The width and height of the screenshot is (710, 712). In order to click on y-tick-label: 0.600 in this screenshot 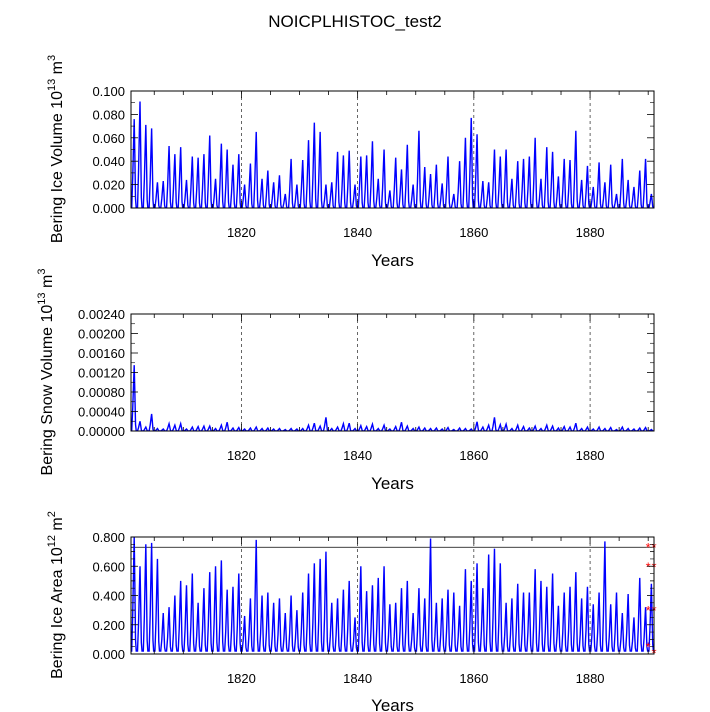, I will do `click(108, 566)`.